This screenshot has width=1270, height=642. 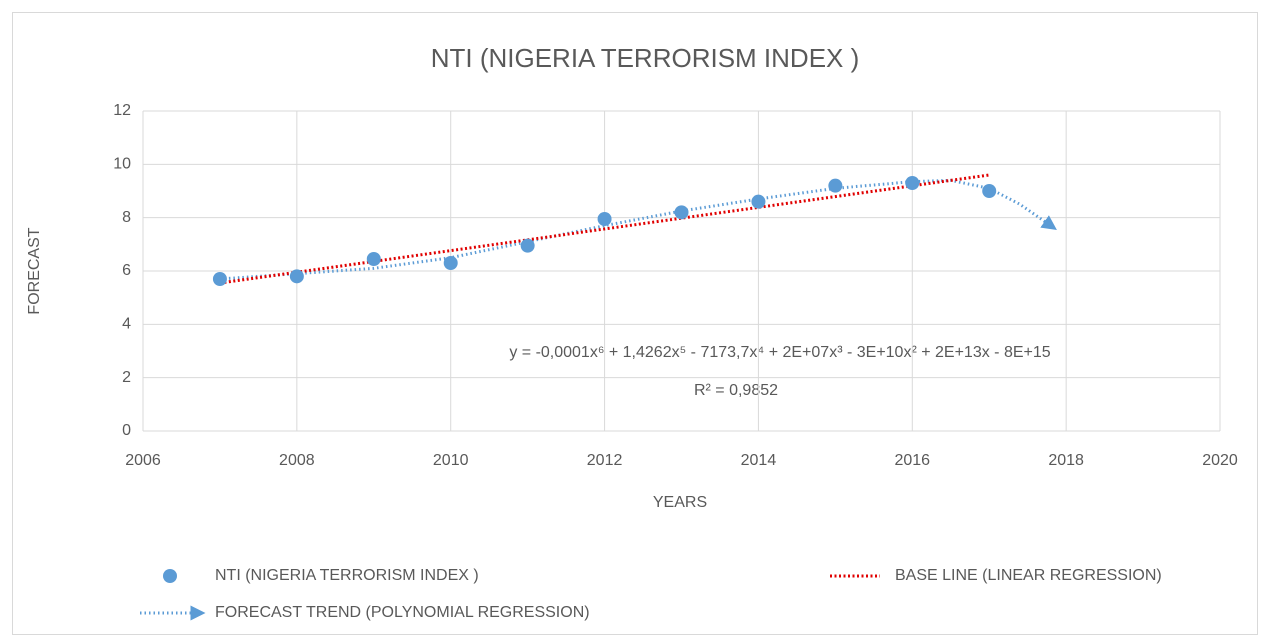 I want to click on x-tick-label: 2010, so click(x=451, y=460).